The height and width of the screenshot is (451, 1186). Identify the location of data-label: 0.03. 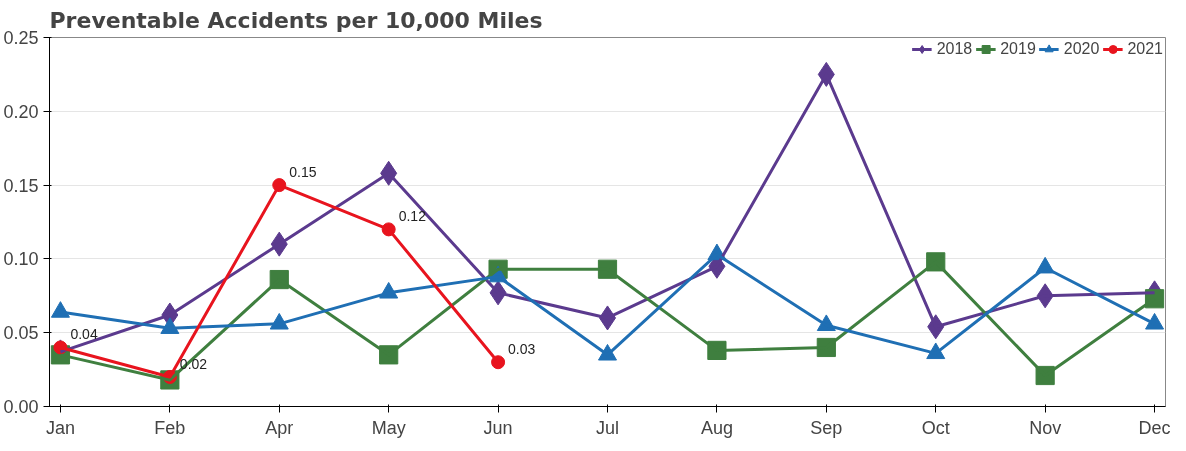
(522, 349).